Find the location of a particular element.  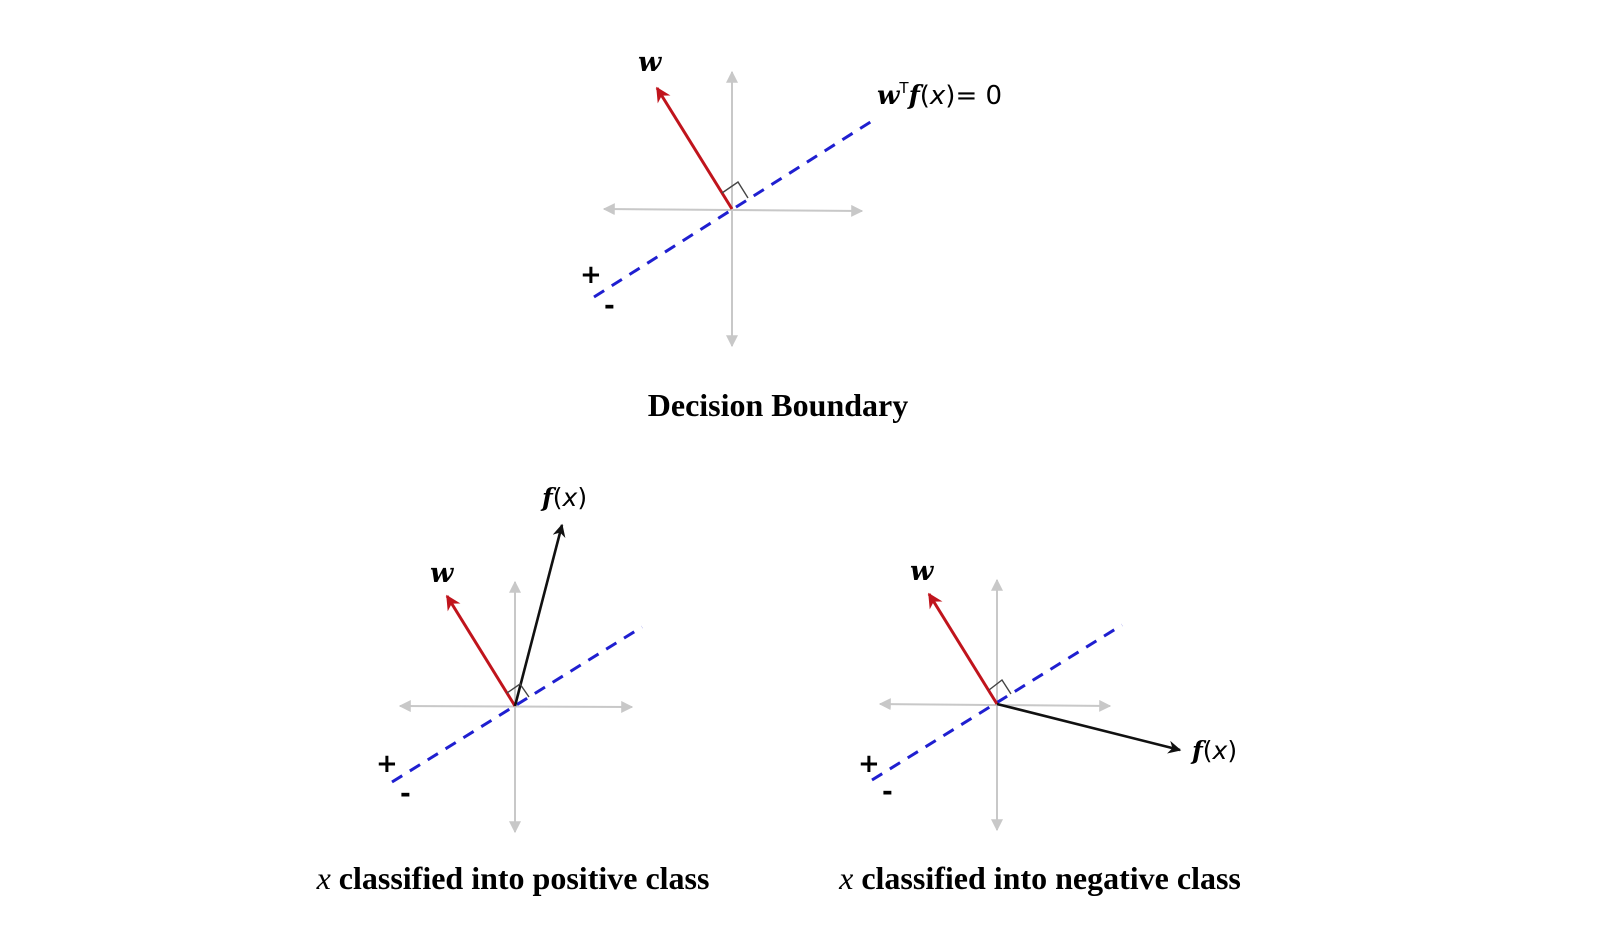

decision-boundary-panel: w wTf(x)= 0 + - Decision Boundary is located at coordinates (791, 235).